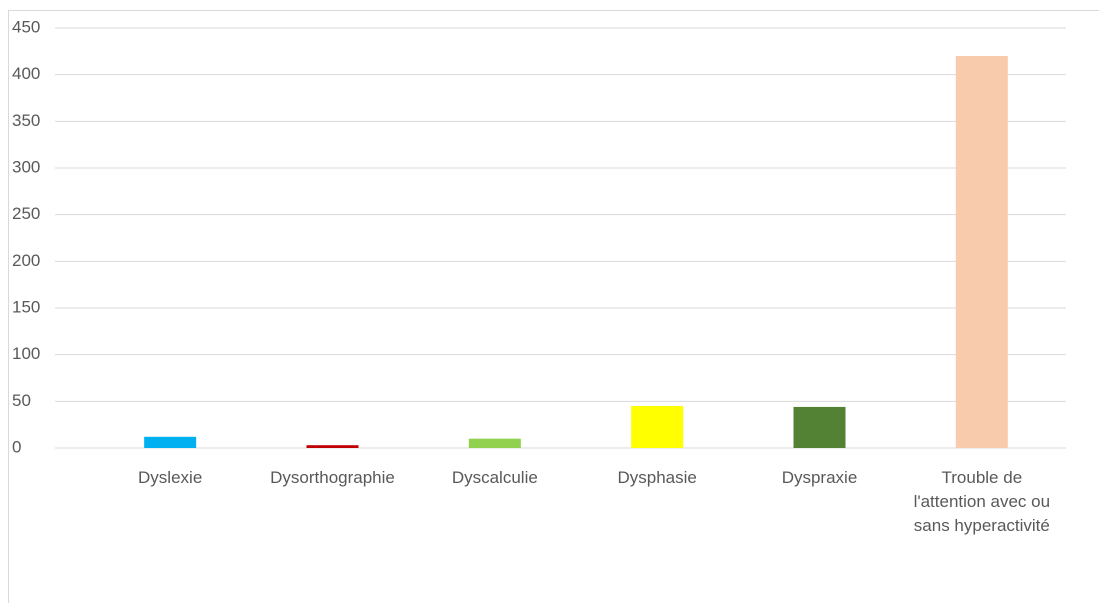  Describe the element at coordinates (26, 120) in the screenshot. I see `y-tick-label: 350` at that location.